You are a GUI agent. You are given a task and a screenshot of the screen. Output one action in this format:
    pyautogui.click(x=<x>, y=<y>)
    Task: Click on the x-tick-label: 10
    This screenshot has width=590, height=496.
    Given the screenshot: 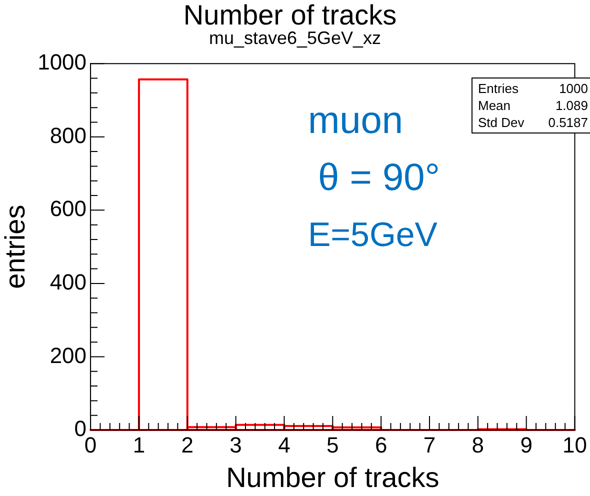 What is the action you would take?
    pyautogui.click(x=575, y=445)
    